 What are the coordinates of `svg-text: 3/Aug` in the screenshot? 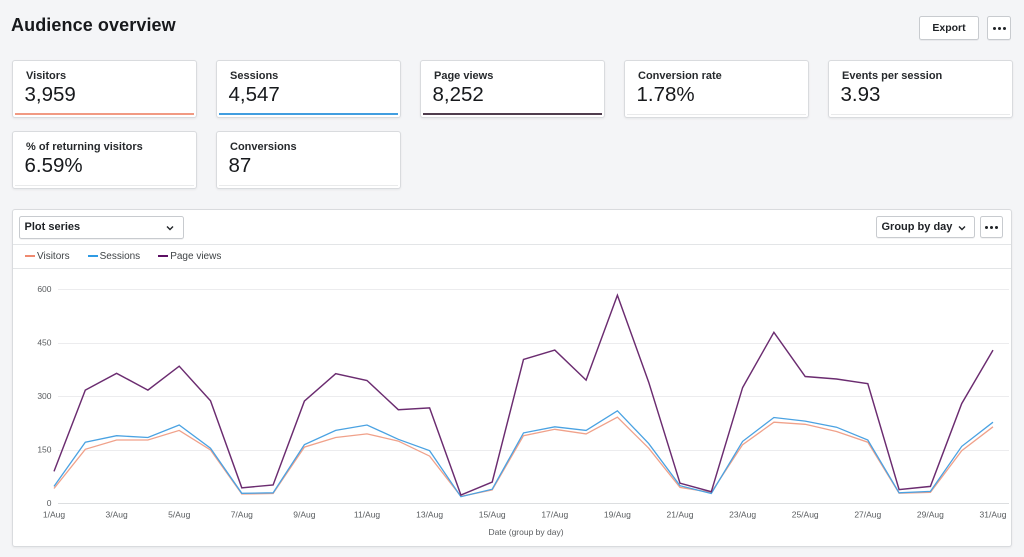 It's located at (116, 515).